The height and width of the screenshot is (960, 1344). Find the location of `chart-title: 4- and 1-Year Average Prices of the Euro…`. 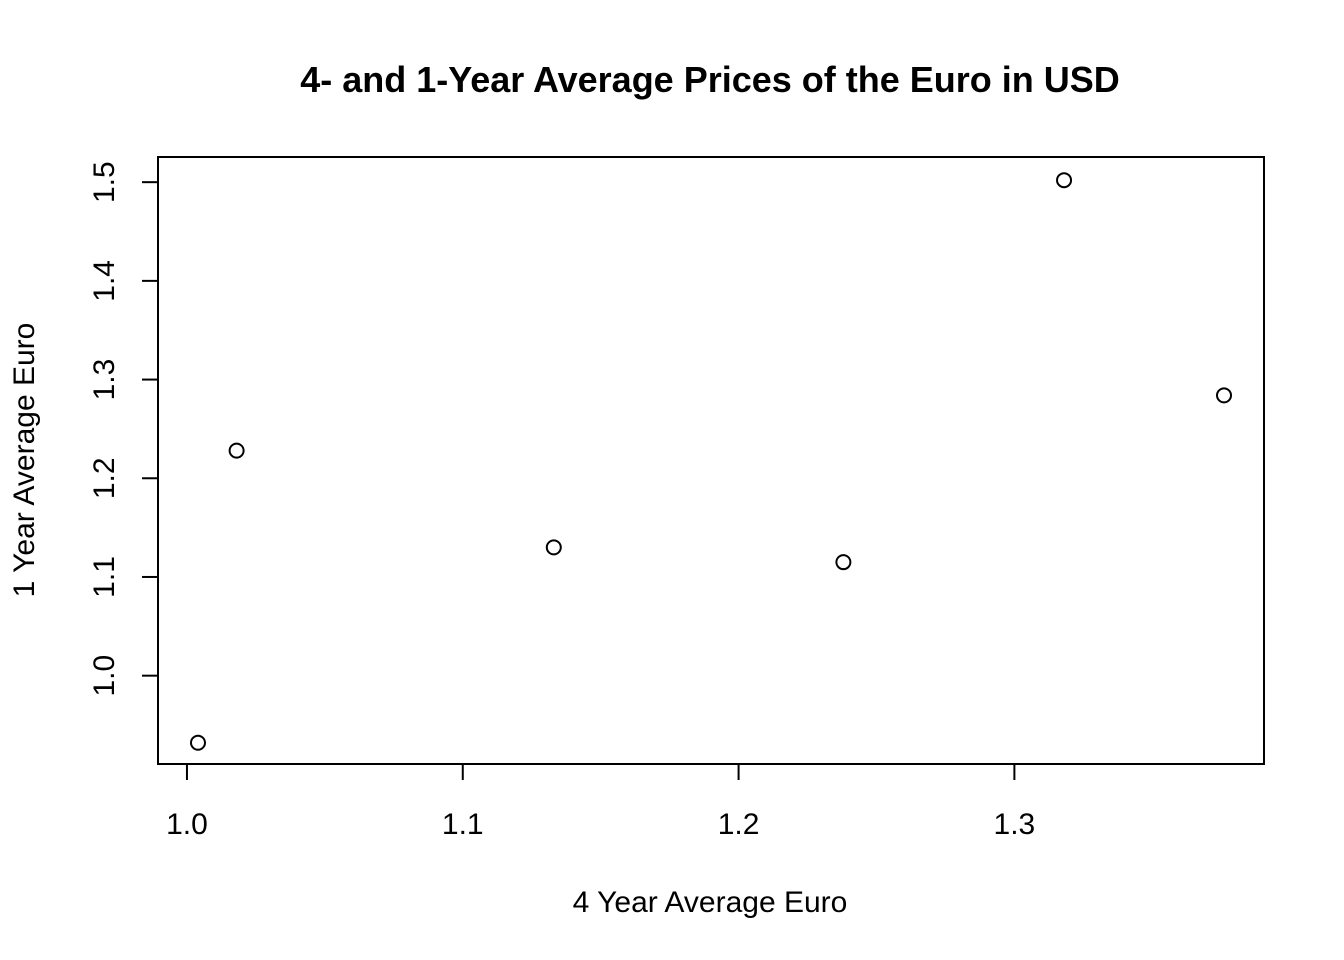

chart-title: 4- and 1-Year Average Prices of the Euro… is located at coordinates (710, 79).